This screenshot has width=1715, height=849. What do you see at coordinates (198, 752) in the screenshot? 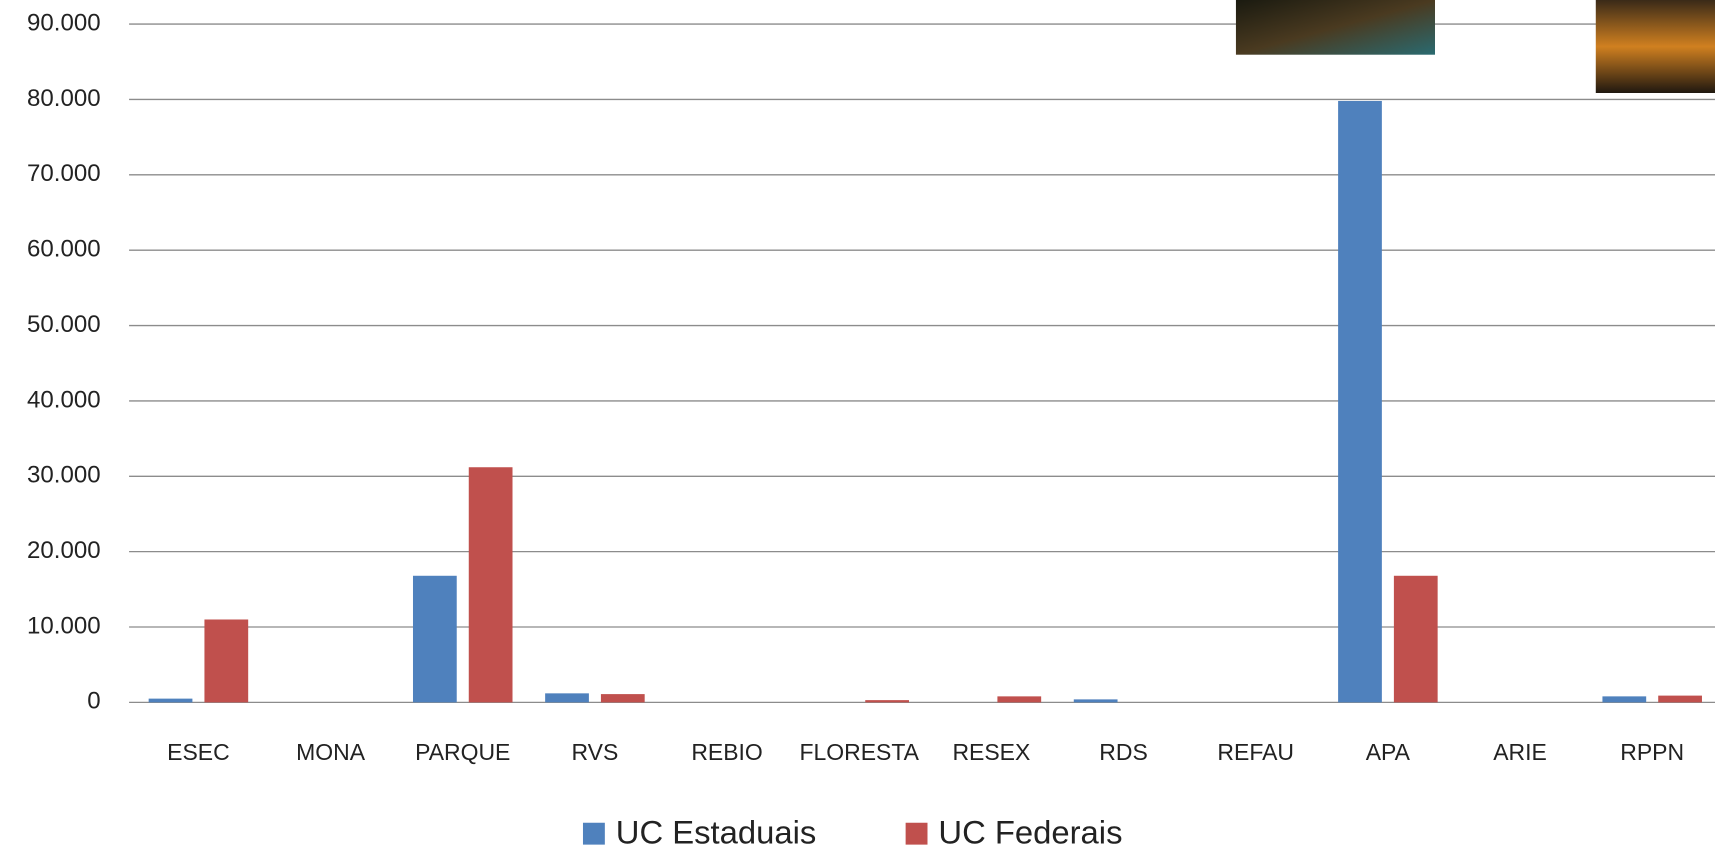
I see `x-tick-label: ESEC` at bounding box center [198, 752].